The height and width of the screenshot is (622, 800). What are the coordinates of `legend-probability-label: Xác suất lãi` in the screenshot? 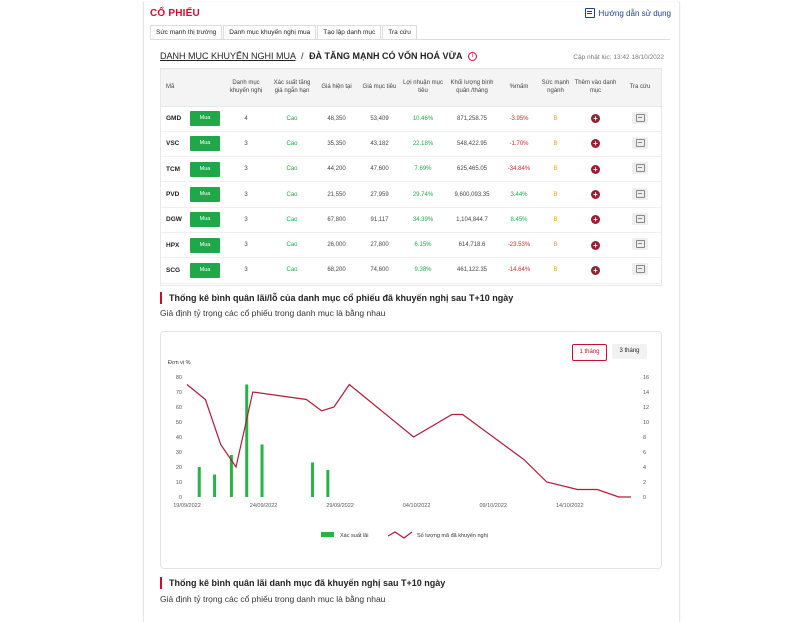 It's located at (354, 536).